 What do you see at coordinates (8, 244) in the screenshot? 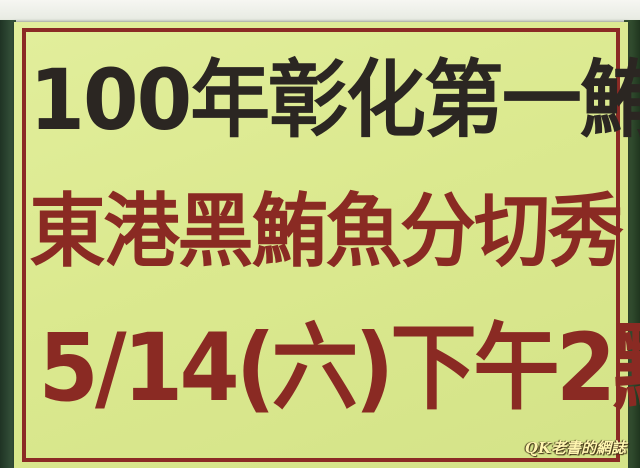
I see `left-frame-edge` at bounding box center [8, 244].